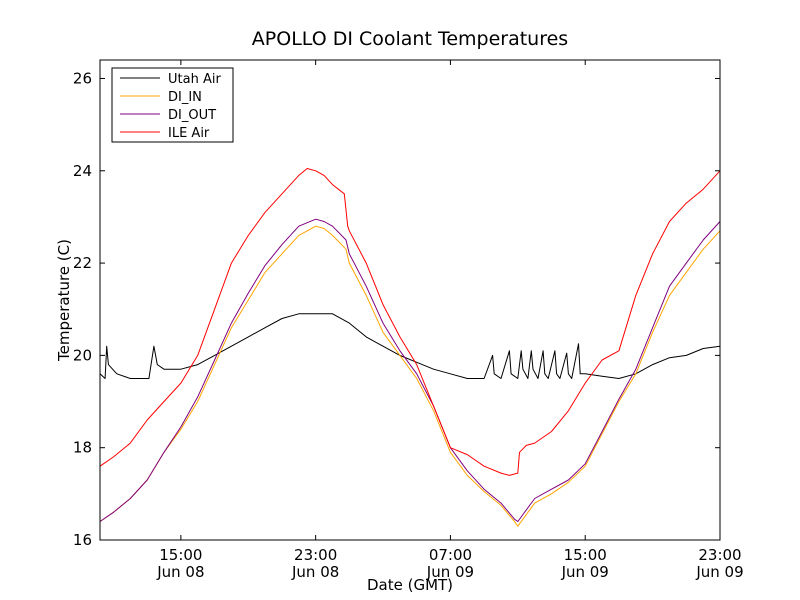 The height and width of the screenshot is (600, 800). I want to click on y-tick-label: 18, so click(82, 448).